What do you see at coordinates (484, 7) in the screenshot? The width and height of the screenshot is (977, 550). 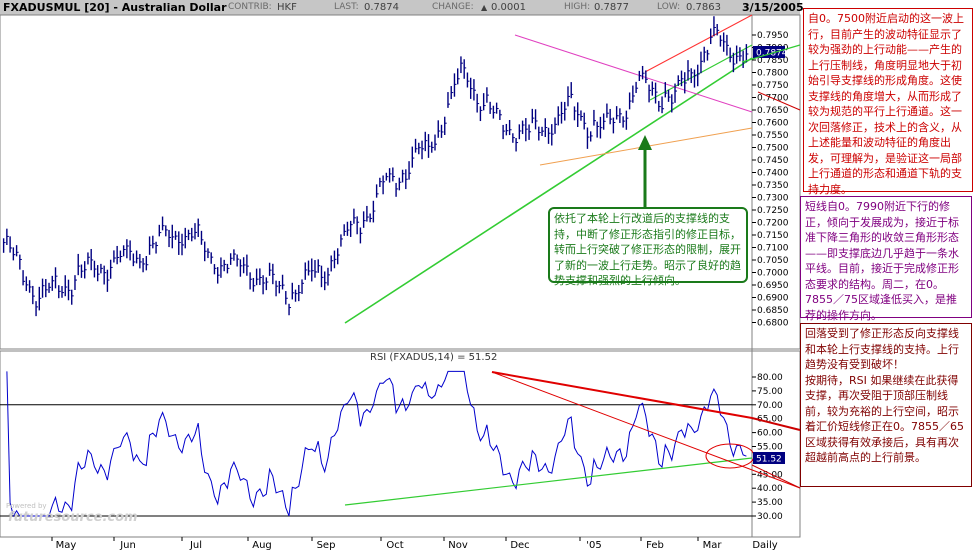 I see `change-up-icon: ▲` at bounding box center [484, 7].